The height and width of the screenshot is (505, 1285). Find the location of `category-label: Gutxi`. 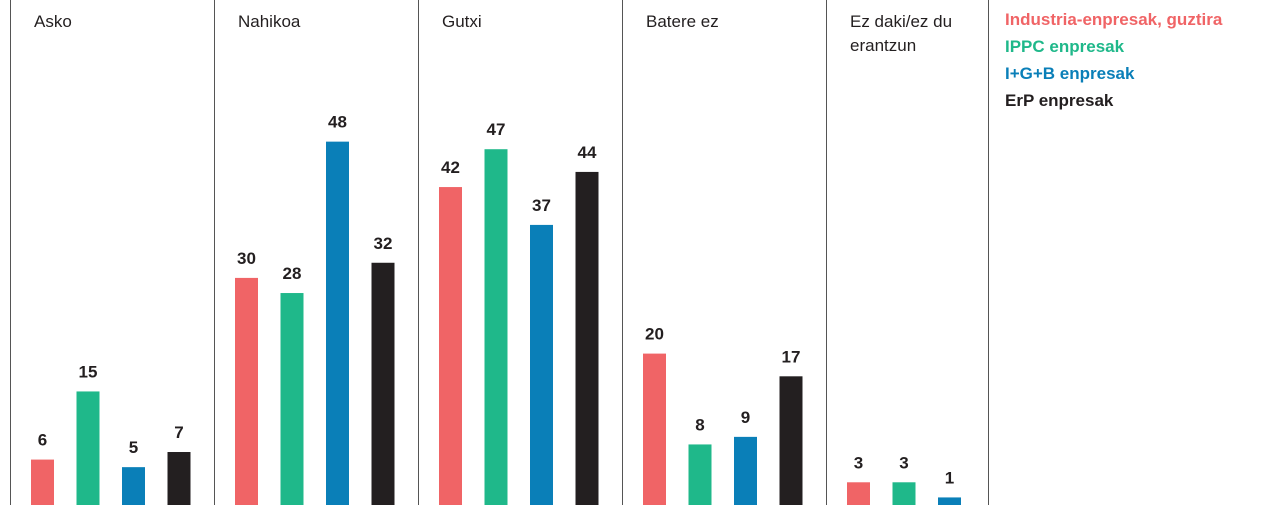

category-label: Gutxi is located at coordinates (462, 21).